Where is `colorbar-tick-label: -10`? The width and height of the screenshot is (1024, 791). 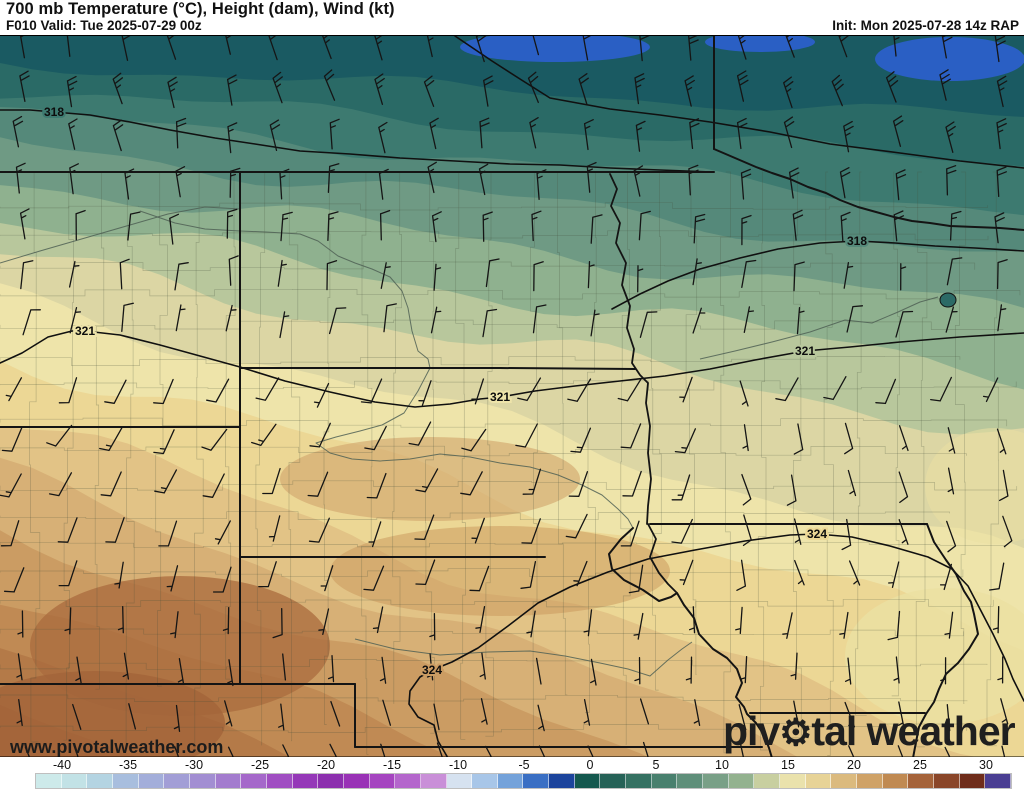
colorbar-tick-label: -10 is located at coordinates (458, 765).